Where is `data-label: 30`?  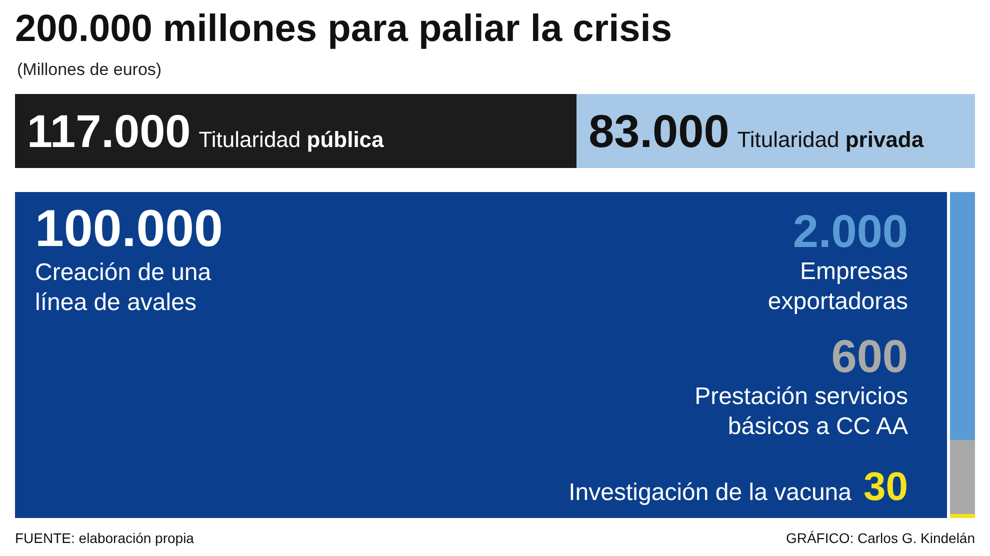
data-label: 30 is located at coordinates (886, 487).